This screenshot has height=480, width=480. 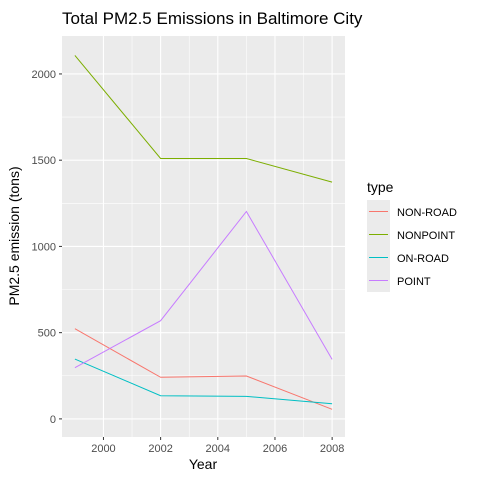 I want to click on x-tick-label: 2008, so click(x=332, y=449).